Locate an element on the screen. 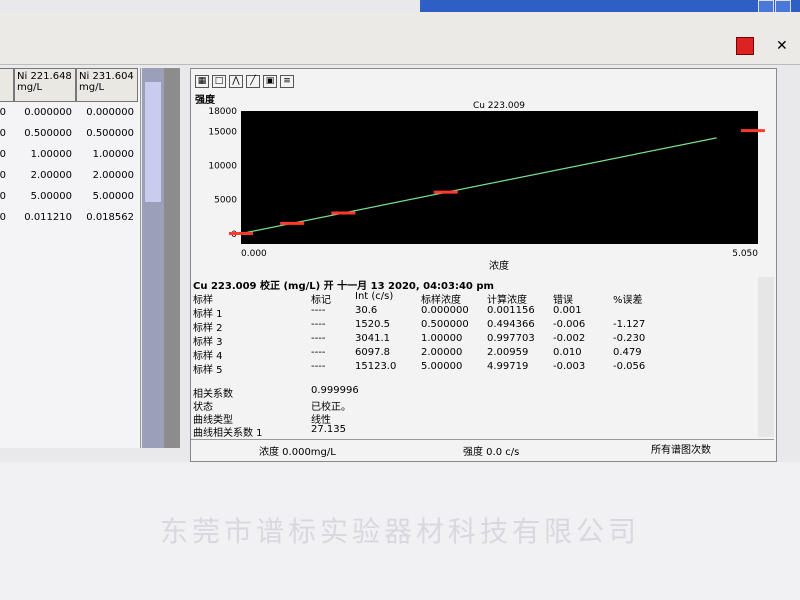 The image size is (800, 600). cell: -0.230 is located at coordinates (629, 338).